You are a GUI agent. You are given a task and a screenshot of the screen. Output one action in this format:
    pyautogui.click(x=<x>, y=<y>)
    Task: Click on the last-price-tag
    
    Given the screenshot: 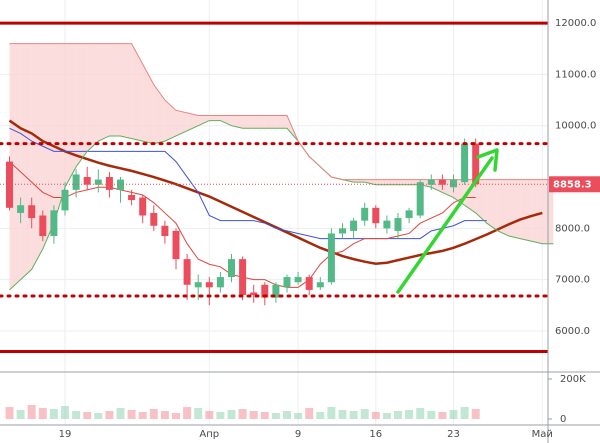 What is the action you would take?
    pyautogui.click(x=574, y=184)
    